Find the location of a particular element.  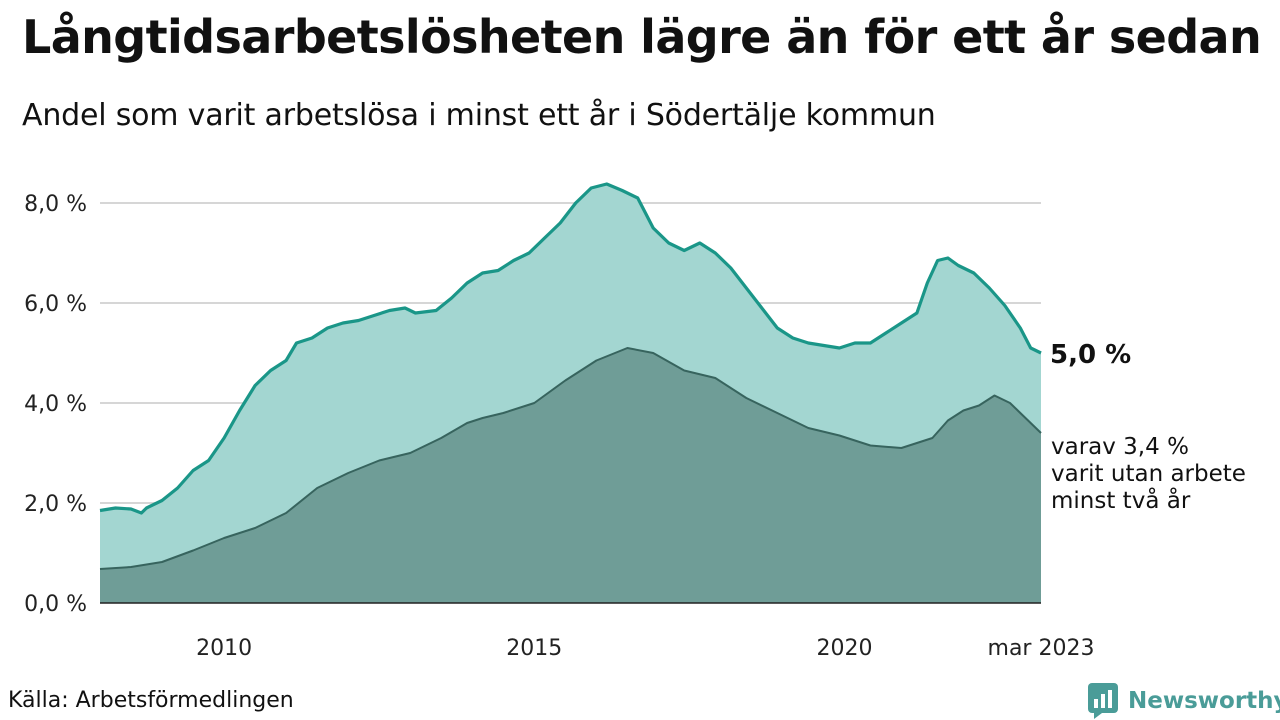

y-tick-label: 6,0 % is located at coordinates (55, 304).